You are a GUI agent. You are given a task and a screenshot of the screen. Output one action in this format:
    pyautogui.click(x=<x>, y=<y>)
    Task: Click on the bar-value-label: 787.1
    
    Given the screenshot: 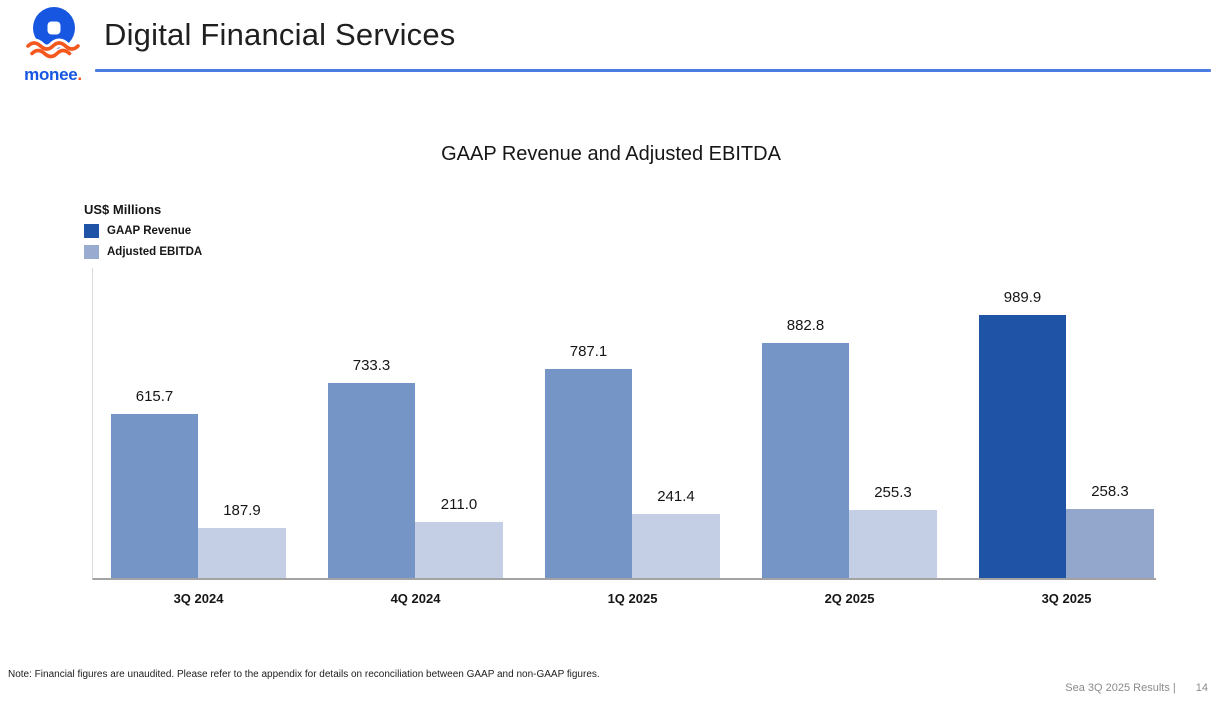 What is the action you would take?
    pyautogui.click(x=588, y=351)
    